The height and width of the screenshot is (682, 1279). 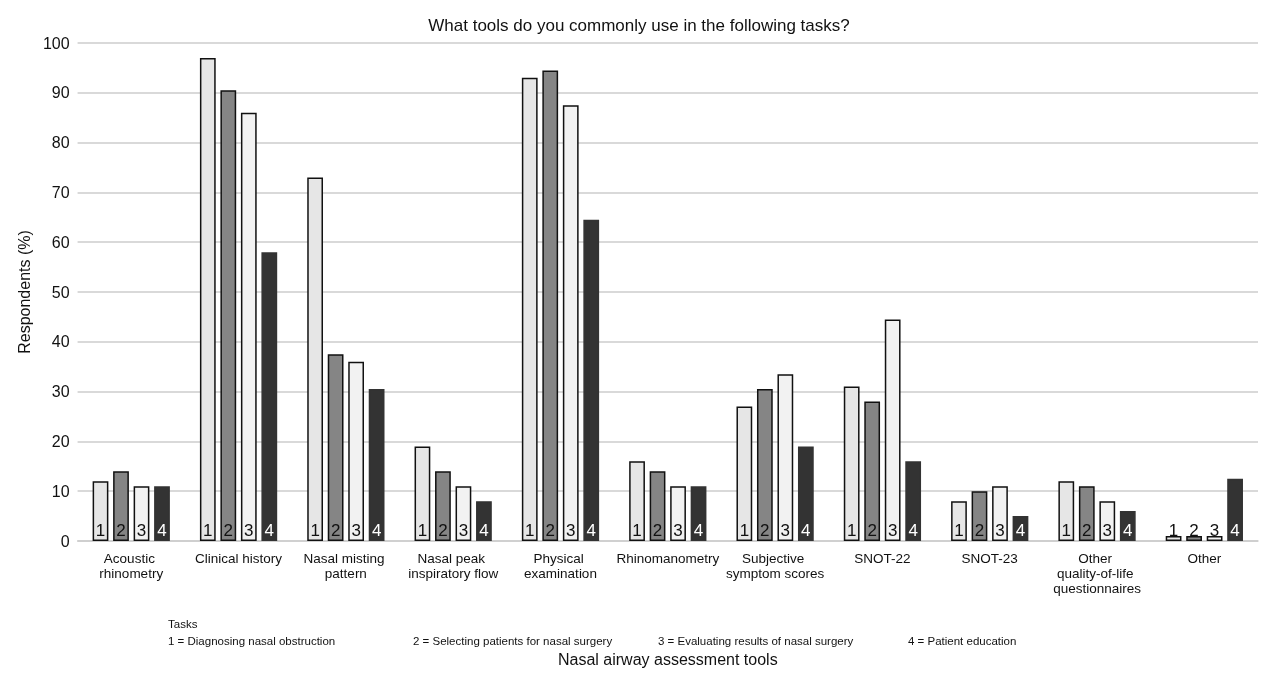 I want to click on x-axis-title: Nasal airway assessment tools, so click(x=667, y=659).